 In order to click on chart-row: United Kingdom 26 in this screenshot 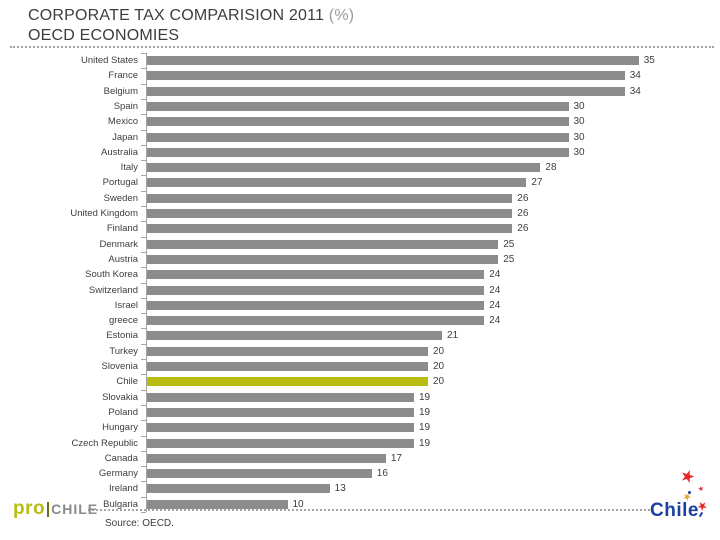, I will do `click(360, 213)`.